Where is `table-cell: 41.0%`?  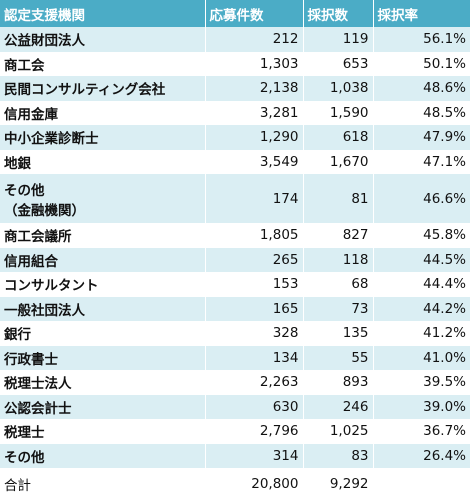
table-cell: 41.0% is located at coordinates (421, 357).